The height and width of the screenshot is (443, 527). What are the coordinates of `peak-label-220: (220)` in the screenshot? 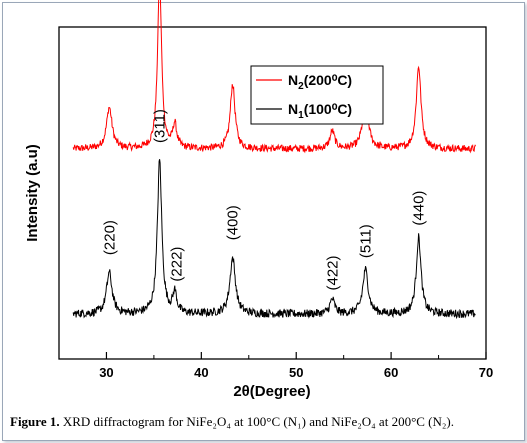 It's located at (109, 237).